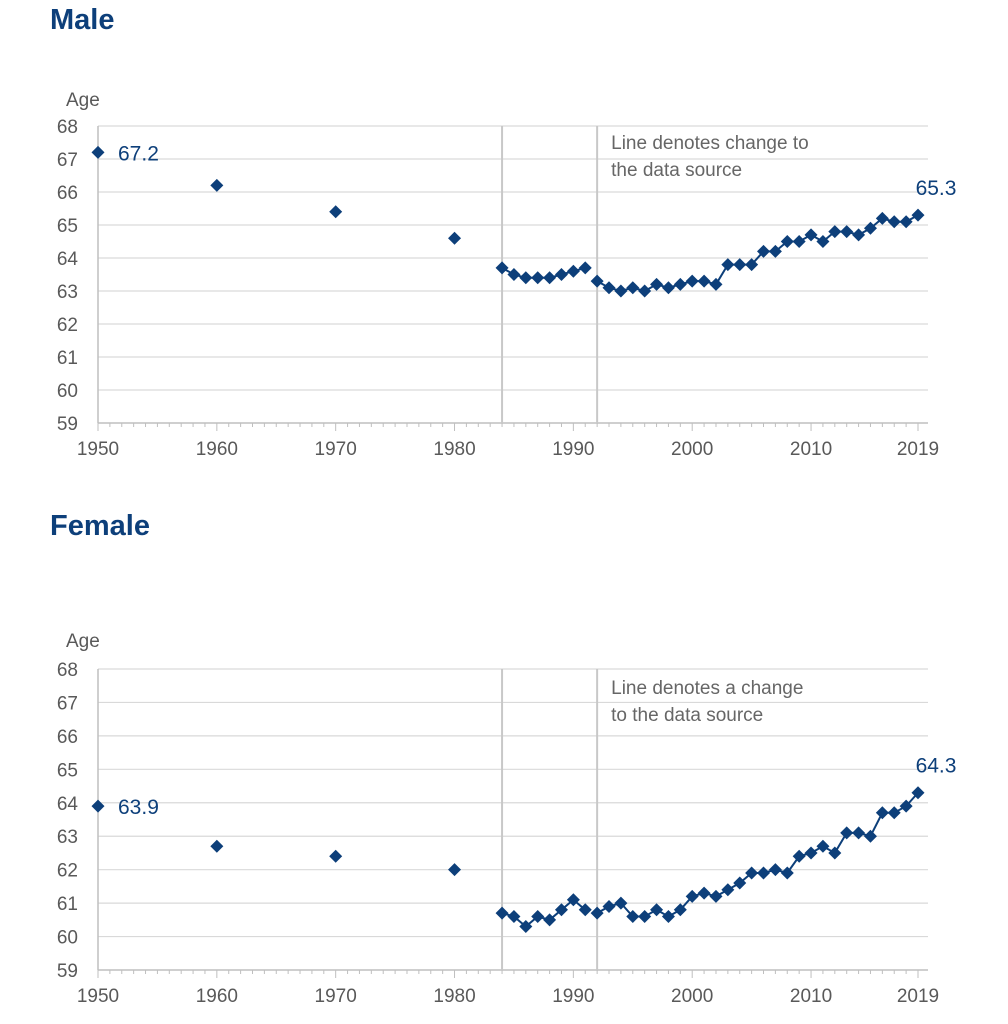 The height and width of the screenshot is (1024, 1008). Describe the element at coordinates (811, 449) in the screenshot. I see `x-tick-label: 2010` at that location.